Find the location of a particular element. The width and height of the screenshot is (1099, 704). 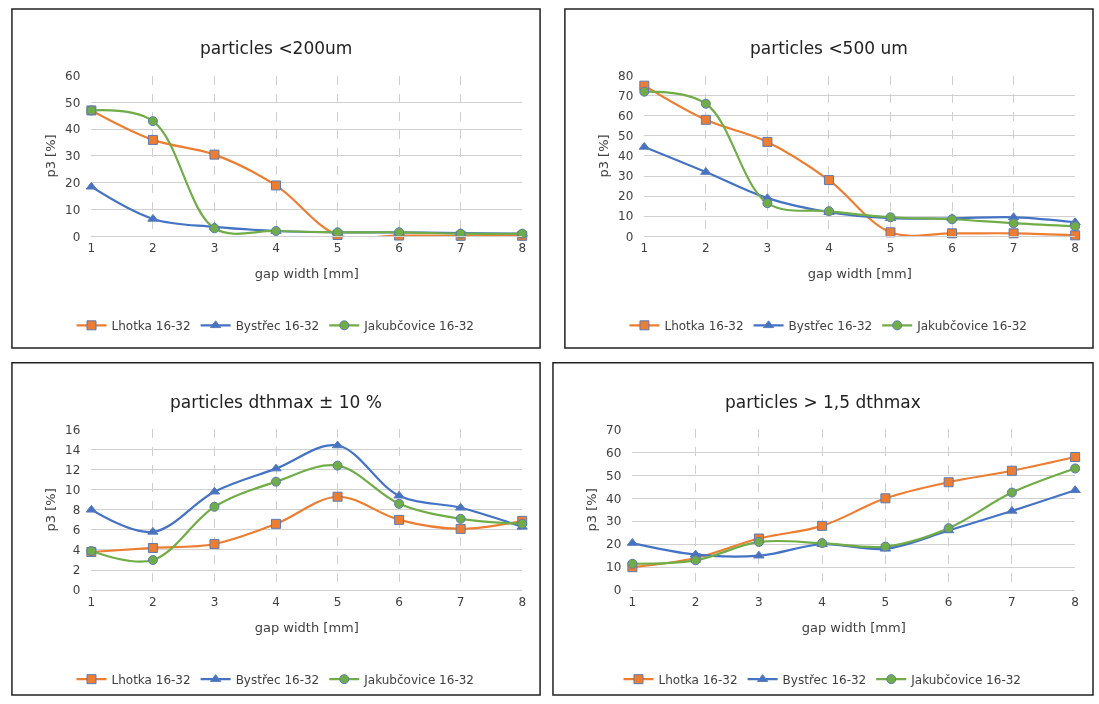

y-tick-label: 80 is located at coordinates (626, 75).